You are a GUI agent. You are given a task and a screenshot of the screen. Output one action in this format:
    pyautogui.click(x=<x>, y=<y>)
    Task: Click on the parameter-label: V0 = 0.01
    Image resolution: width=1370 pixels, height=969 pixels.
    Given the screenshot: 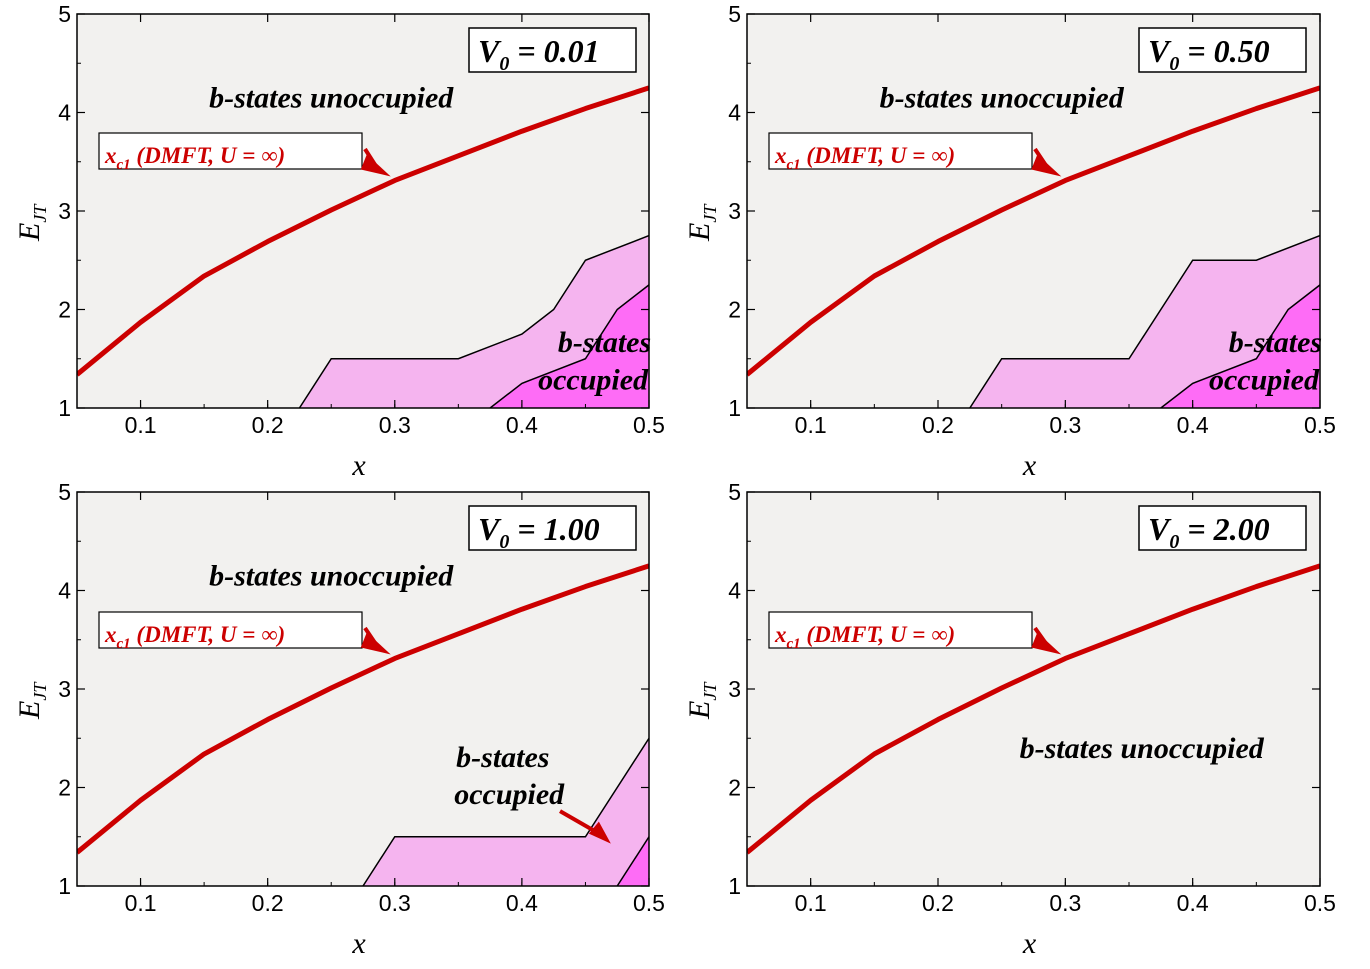 What is the action you would take?
    pyautogui.click(x=539, y=54)
    